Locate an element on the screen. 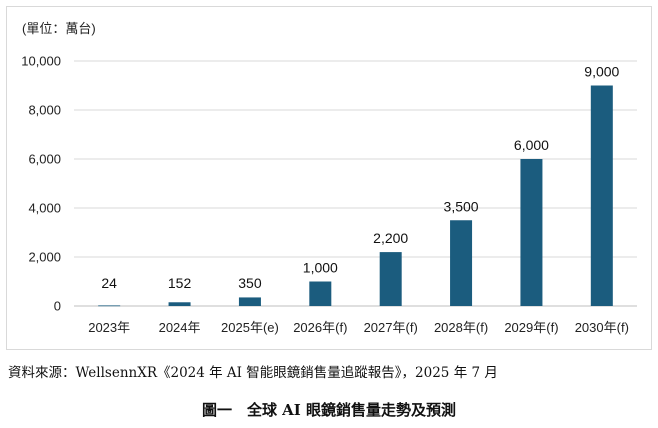 This screenshot has width=658, height=428. unit-label: (單位：萬台) is located at coordinates (59, 28).